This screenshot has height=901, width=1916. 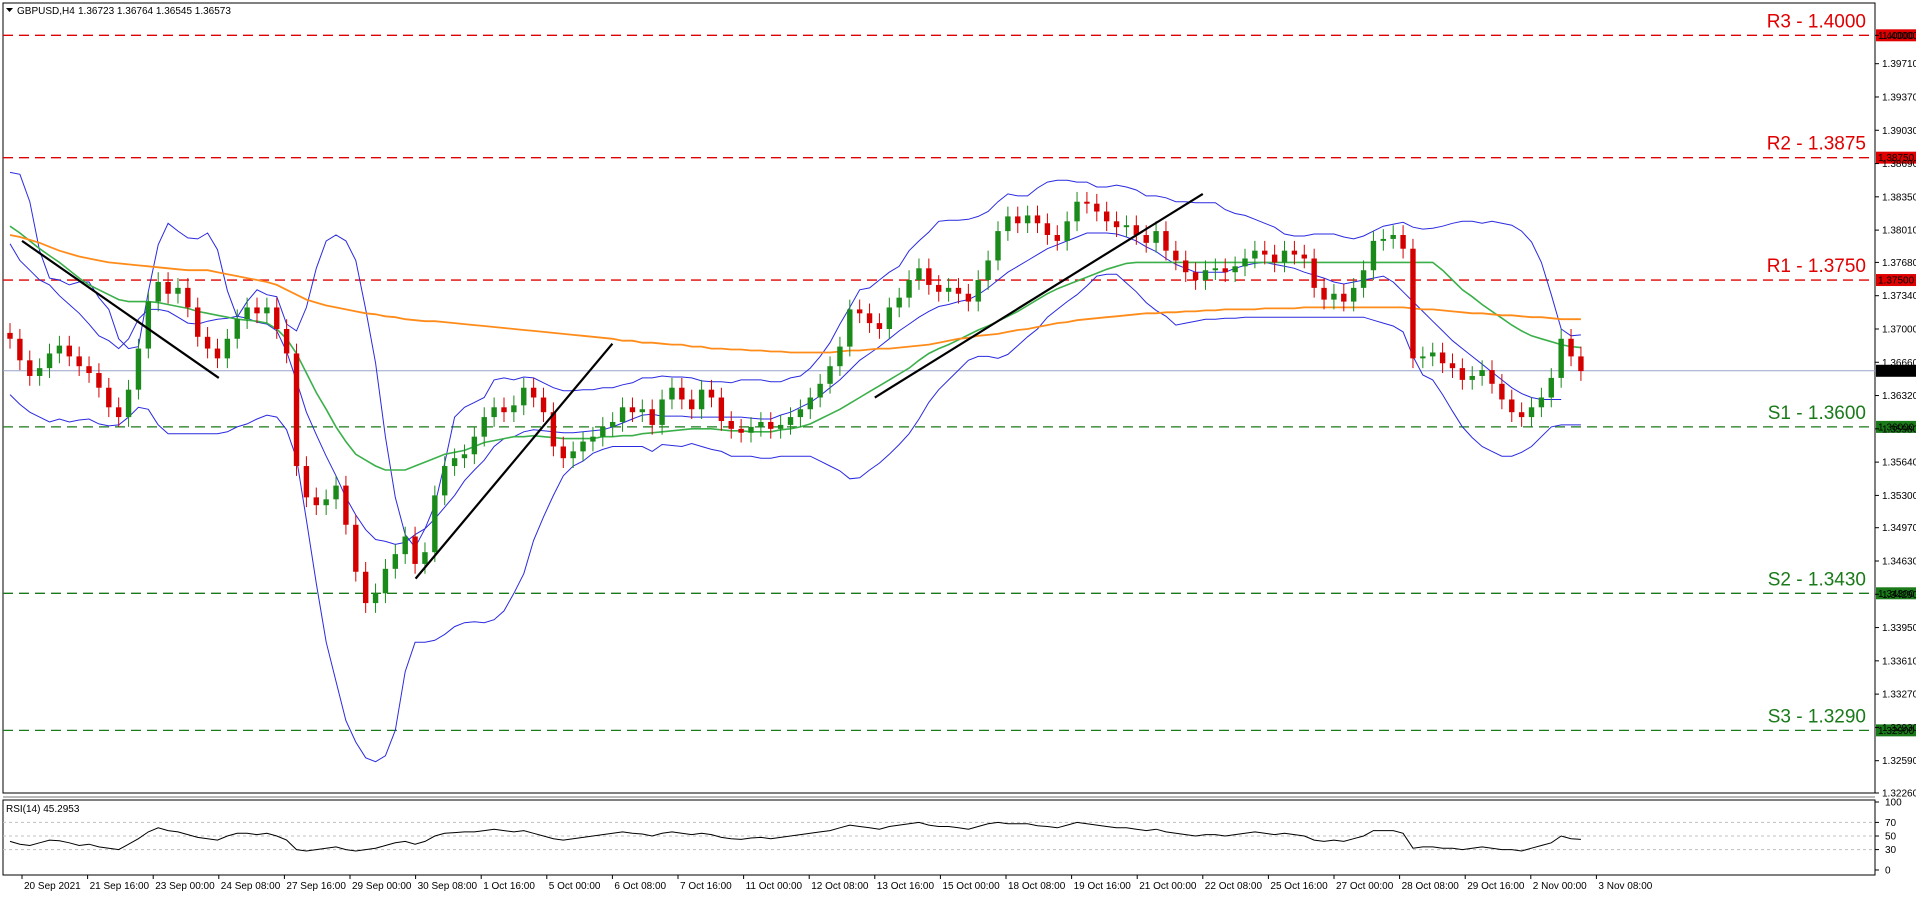 I want to click on level-price-tag-text: 1.32900, so click(x=1896, y=731).